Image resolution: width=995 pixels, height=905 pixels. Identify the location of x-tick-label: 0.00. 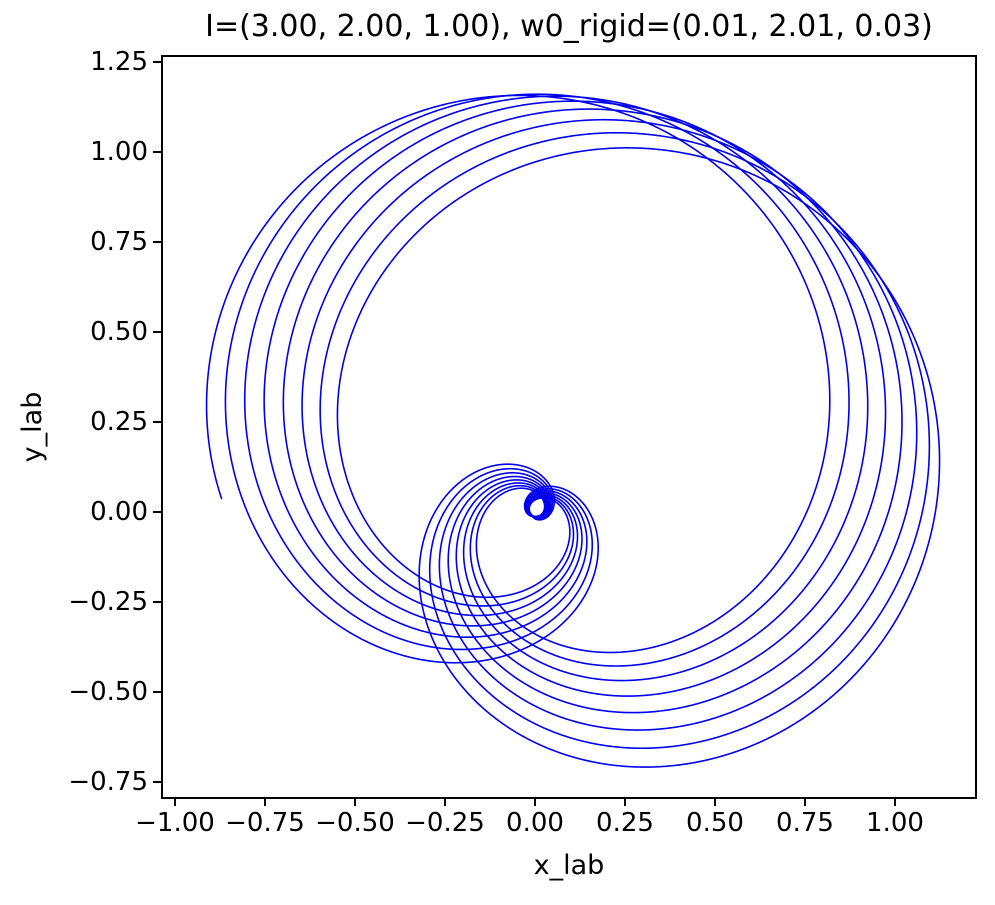
(535, 823).